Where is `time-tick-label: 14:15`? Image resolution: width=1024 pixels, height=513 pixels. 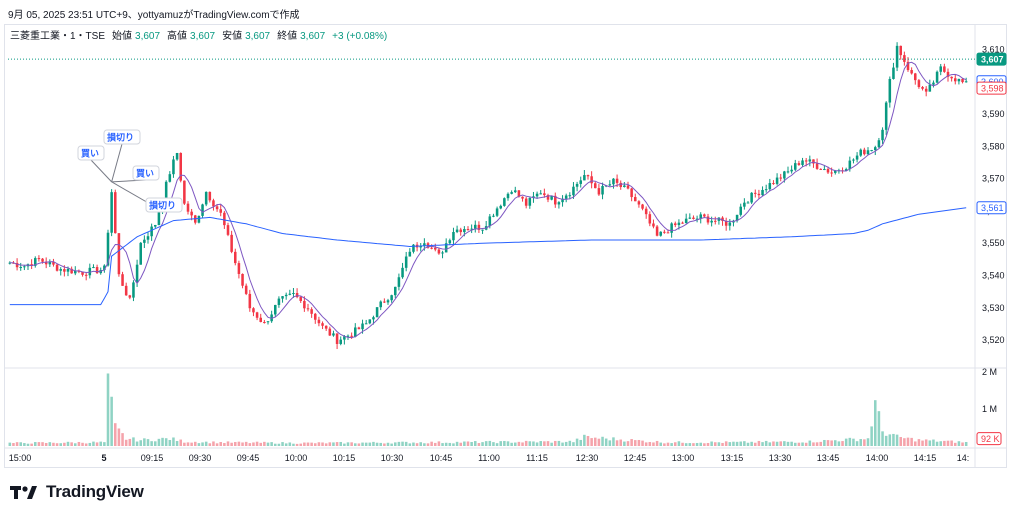 time-tick-label: 14:15 is located at coordinates (925, 458).